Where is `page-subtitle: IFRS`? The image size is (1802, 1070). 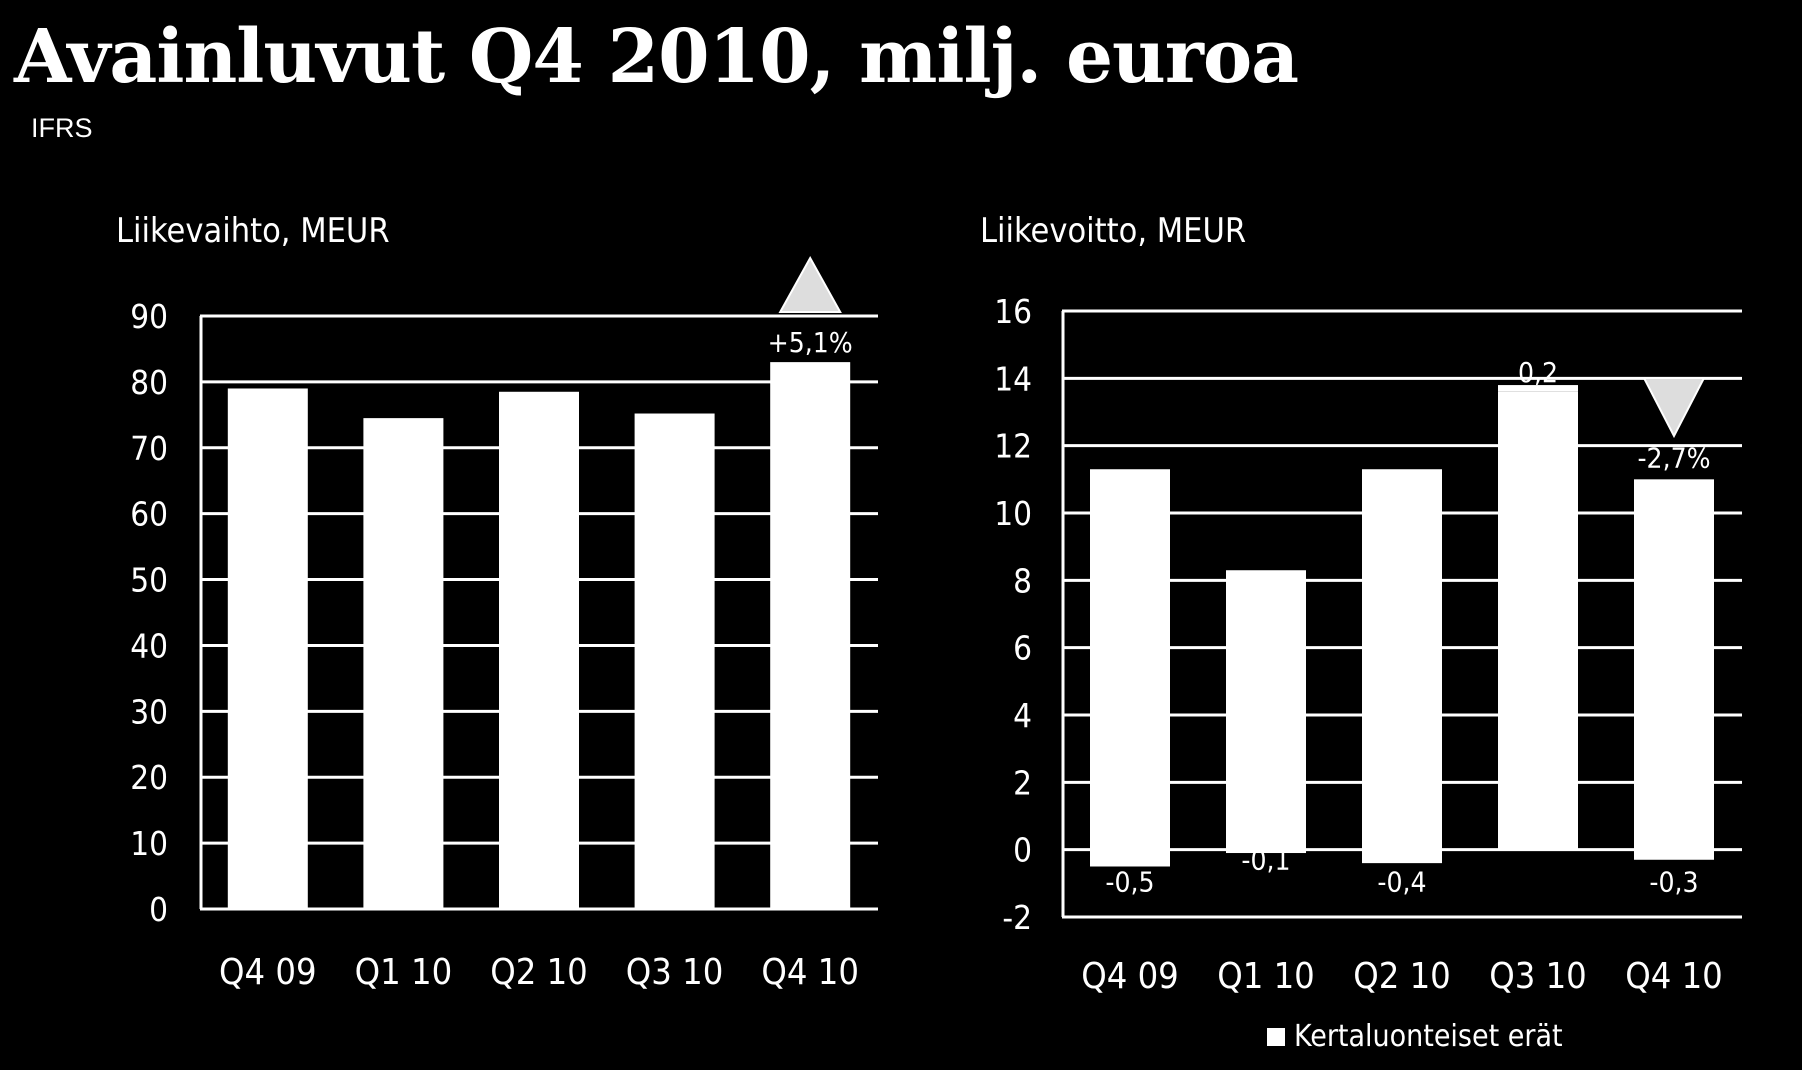
page-subtitle: IFRS is located at coordinates (62, 128).